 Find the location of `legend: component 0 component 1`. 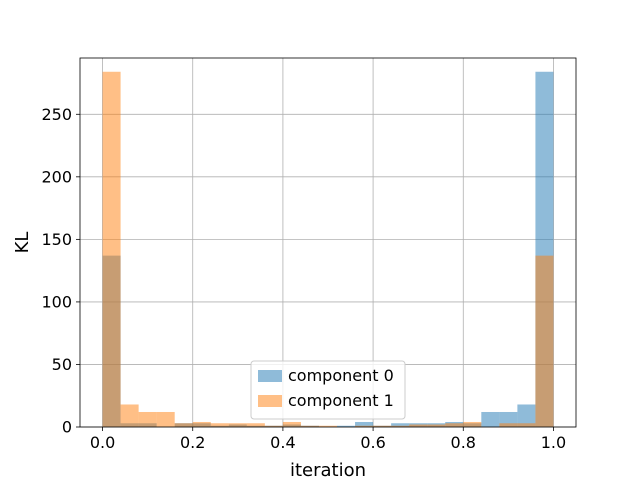

legend: component 0 component 1 is located at coordinates (328, 390).